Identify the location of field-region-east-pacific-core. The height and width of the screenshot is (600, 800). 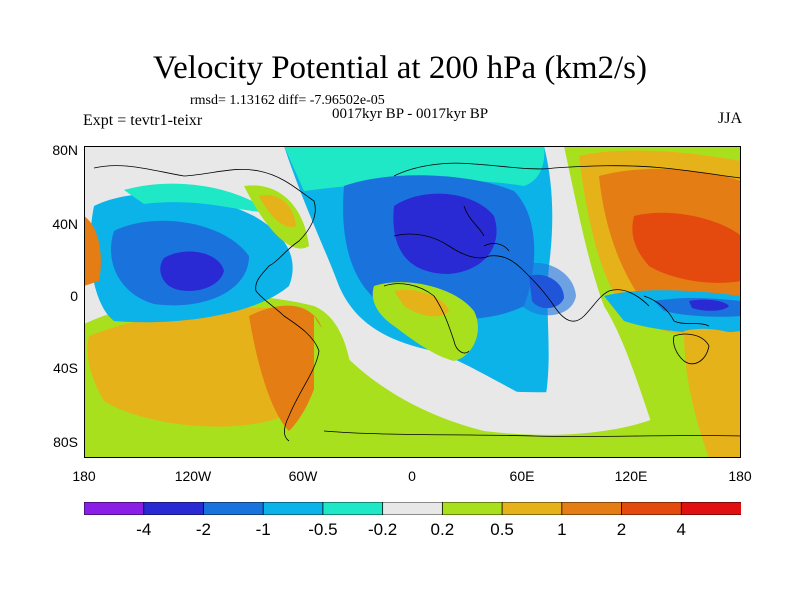
(192, 271).